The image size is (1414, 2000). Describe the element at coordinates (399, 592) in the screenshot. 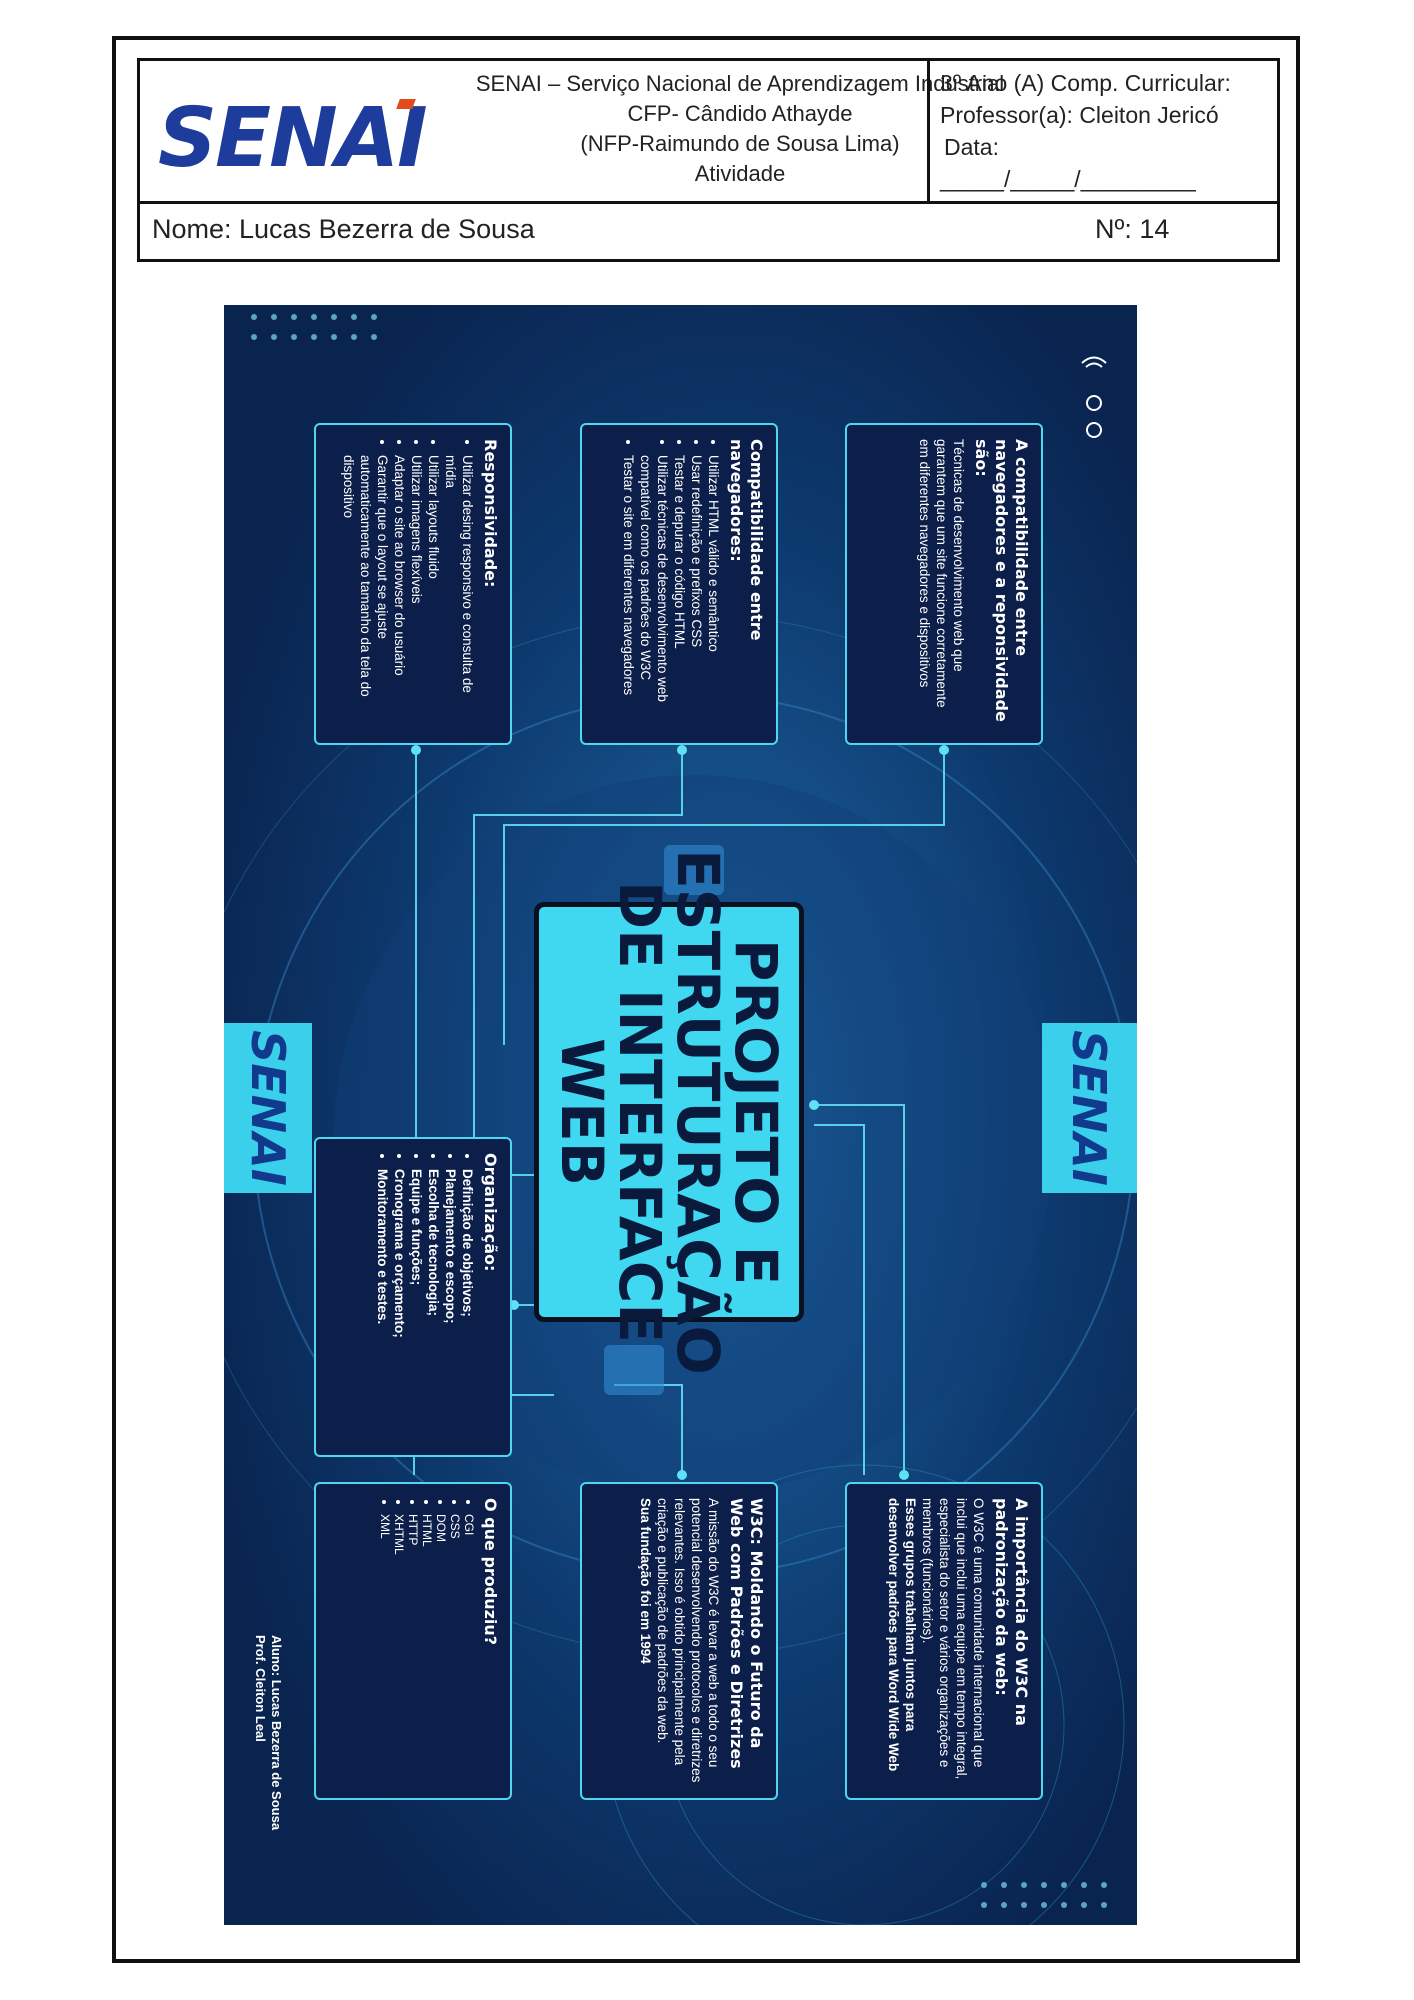

I see `list-item: Adaptar o site ao browser do usuário` at that location.